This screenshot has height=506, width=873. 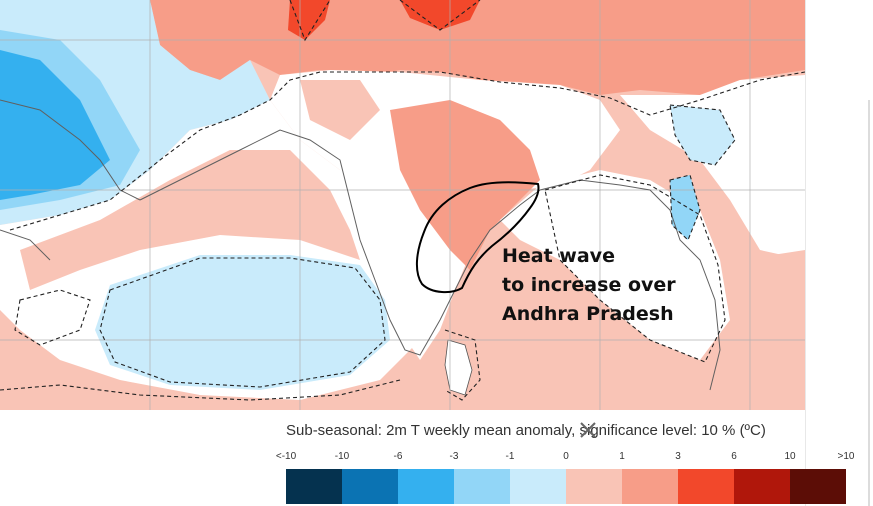 I want to click on warm-region-northwest-india, so click(x=340, y=110).